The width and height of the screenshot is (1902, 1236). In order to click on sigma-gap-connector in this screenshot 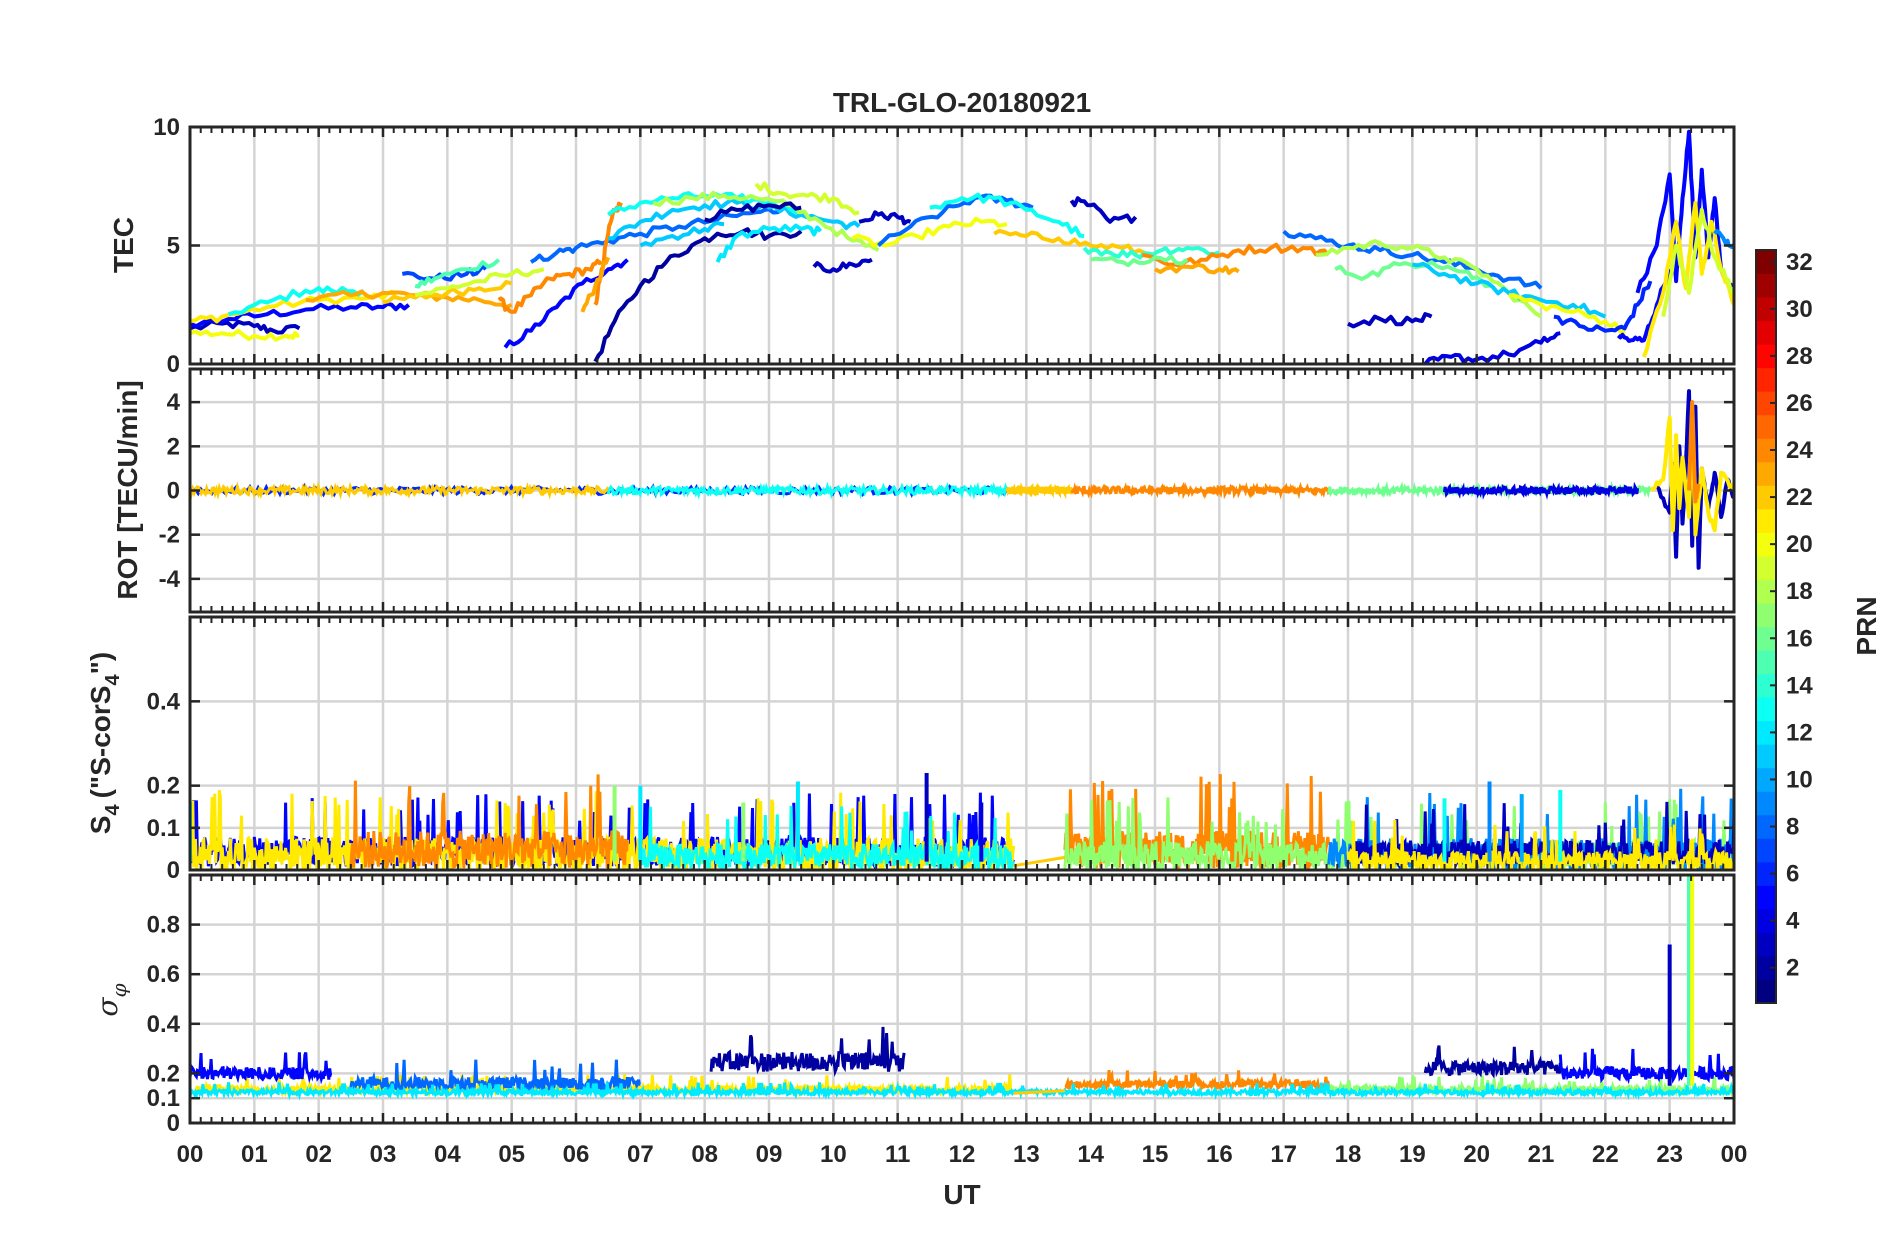, I will do `click(1039, 1092)`.